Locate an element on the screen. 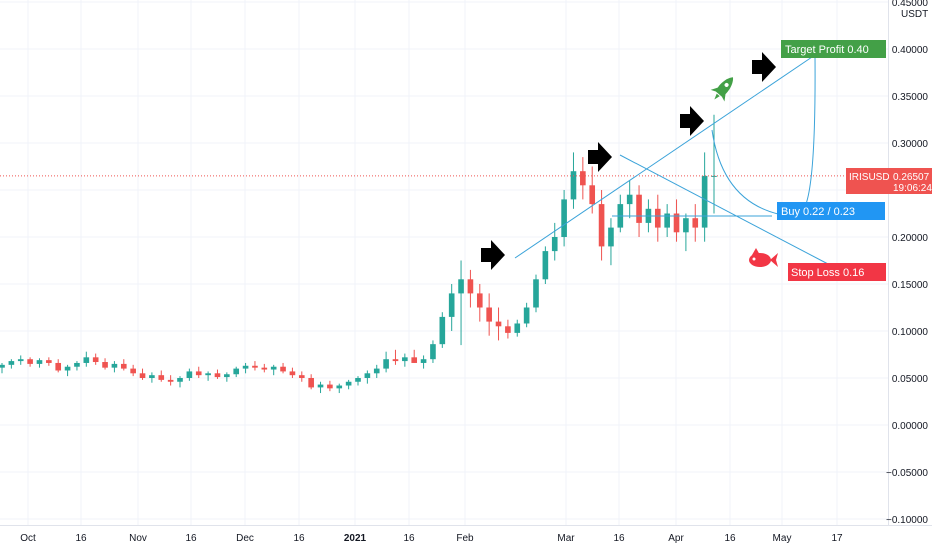 This screenshot has width=932, height=550. price-tick-label: −0.05000 is located at coordinates (907, 473).